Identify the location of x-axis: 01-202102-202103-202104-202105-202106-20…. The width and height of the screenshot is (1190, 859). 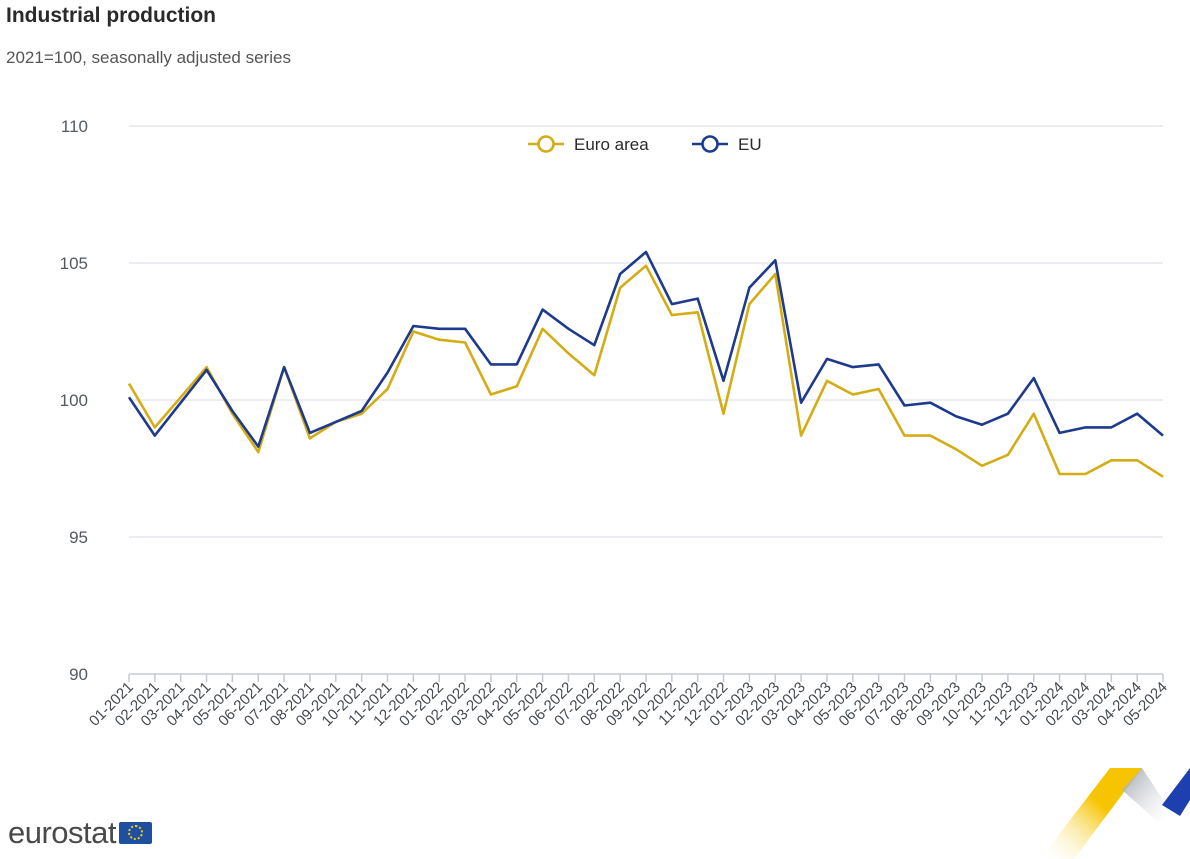
(628, 701).